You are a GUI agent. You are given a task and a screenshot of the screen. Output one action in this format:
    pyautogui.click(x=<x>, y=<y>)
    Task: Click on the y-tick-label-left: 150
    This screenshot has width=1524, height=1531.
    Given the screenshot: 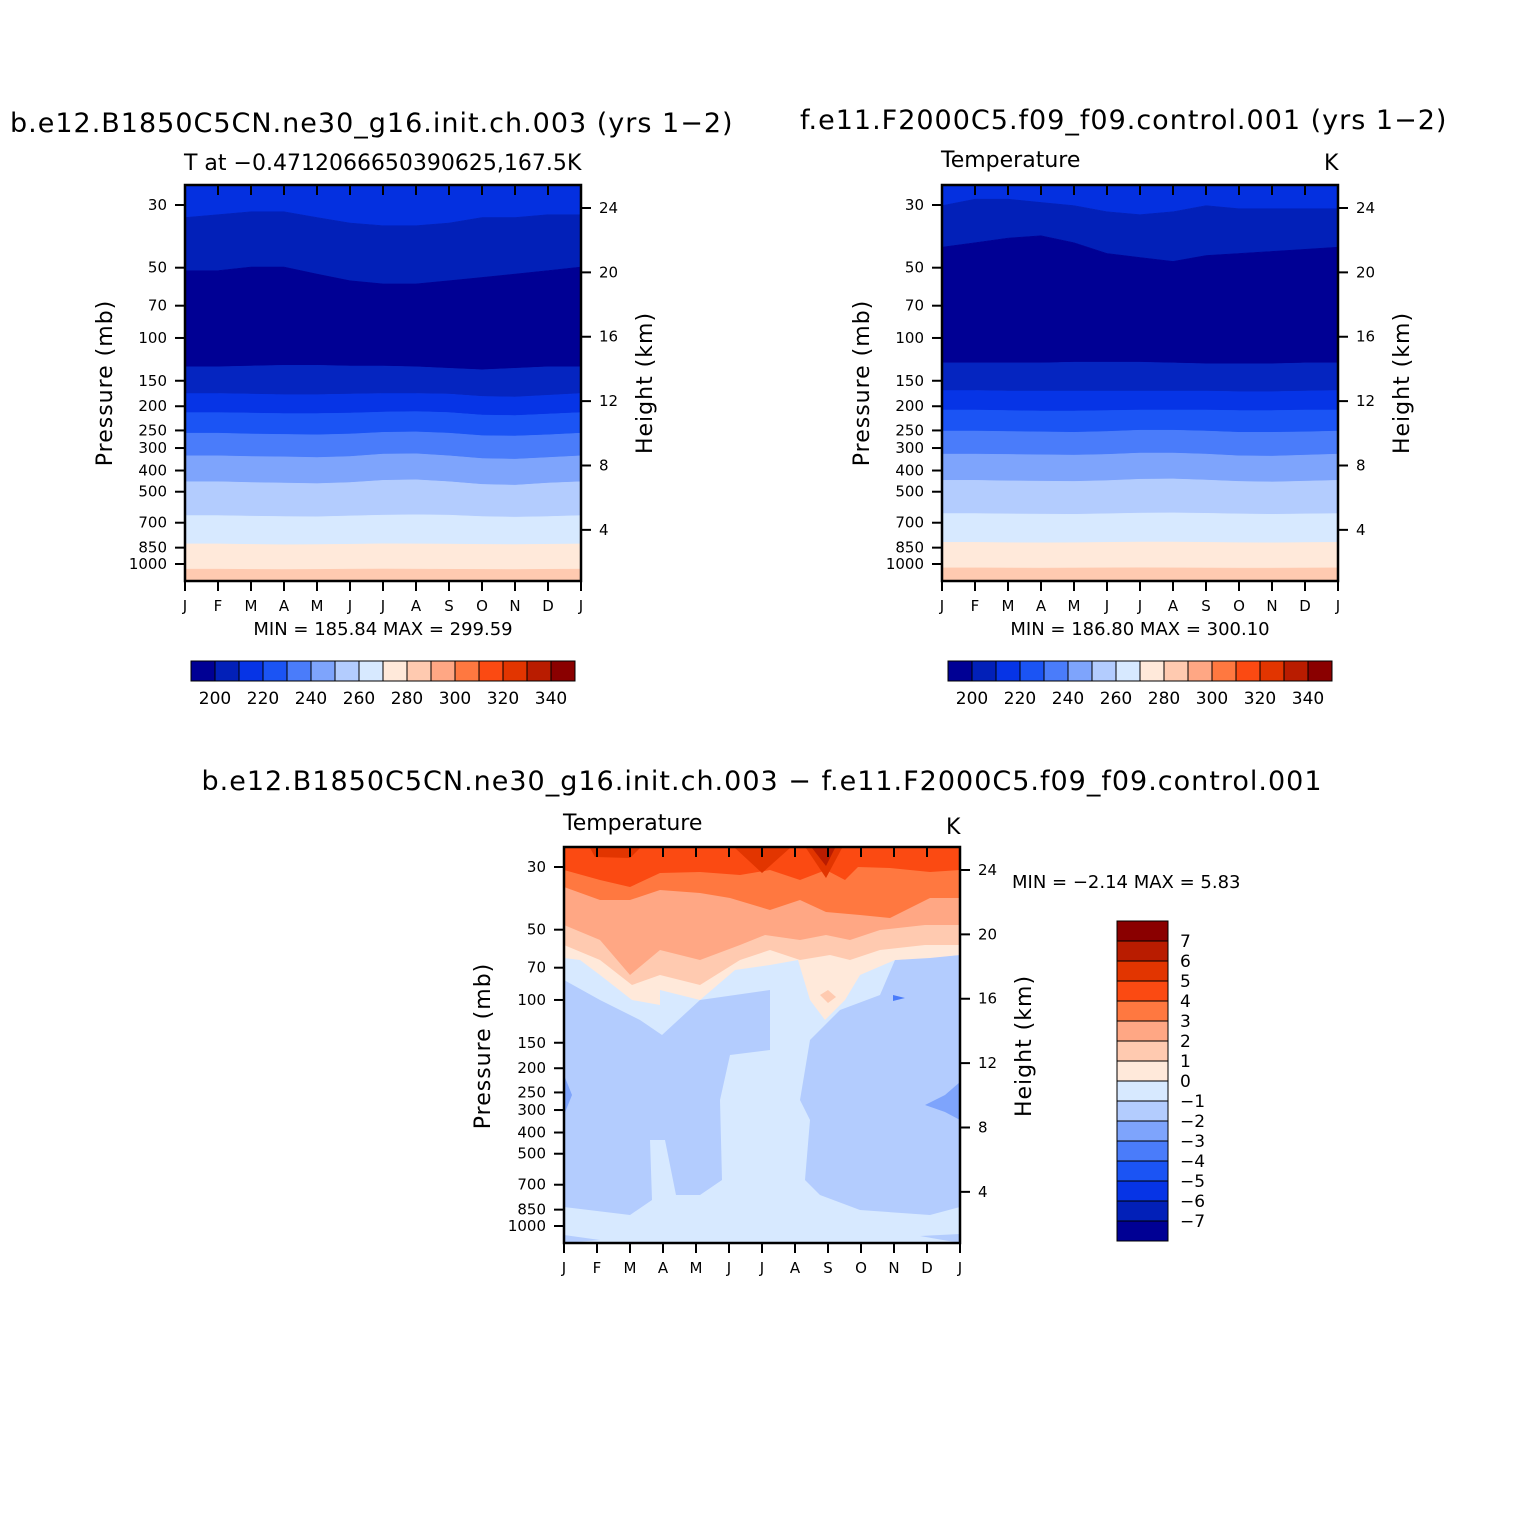 What is the action you would take?
    pyautogui.click(x=152, y=381)
    